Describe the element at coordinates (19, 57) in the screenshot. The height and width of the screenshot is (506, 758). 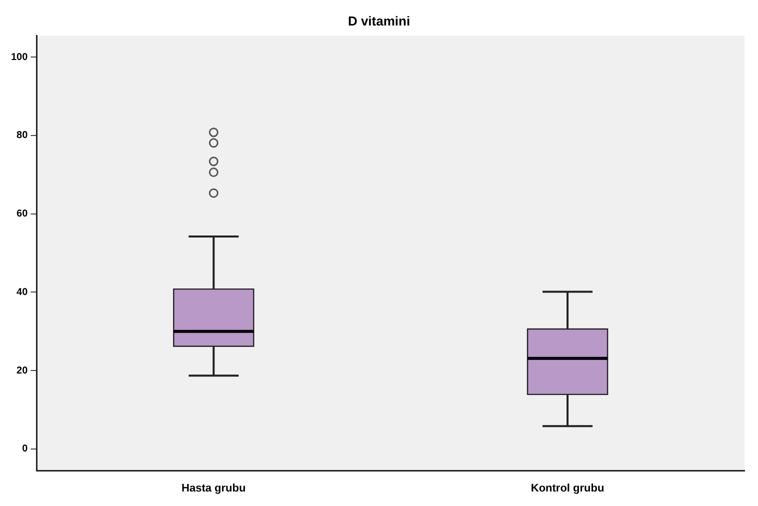
I see `y-tick-label: 100` at that location.